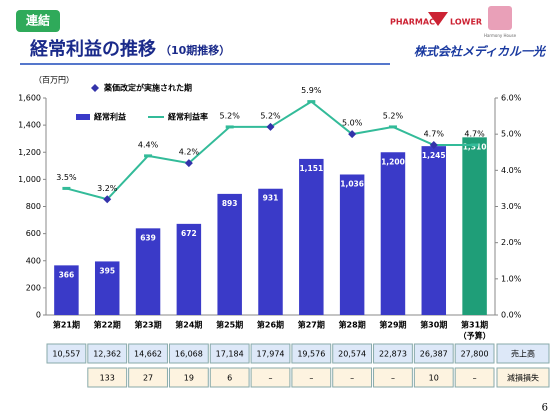 The image size is (560, 420). Describe the element at coordinates (230, 203) in the screenshot. I see `bar-label: 893` at that location.